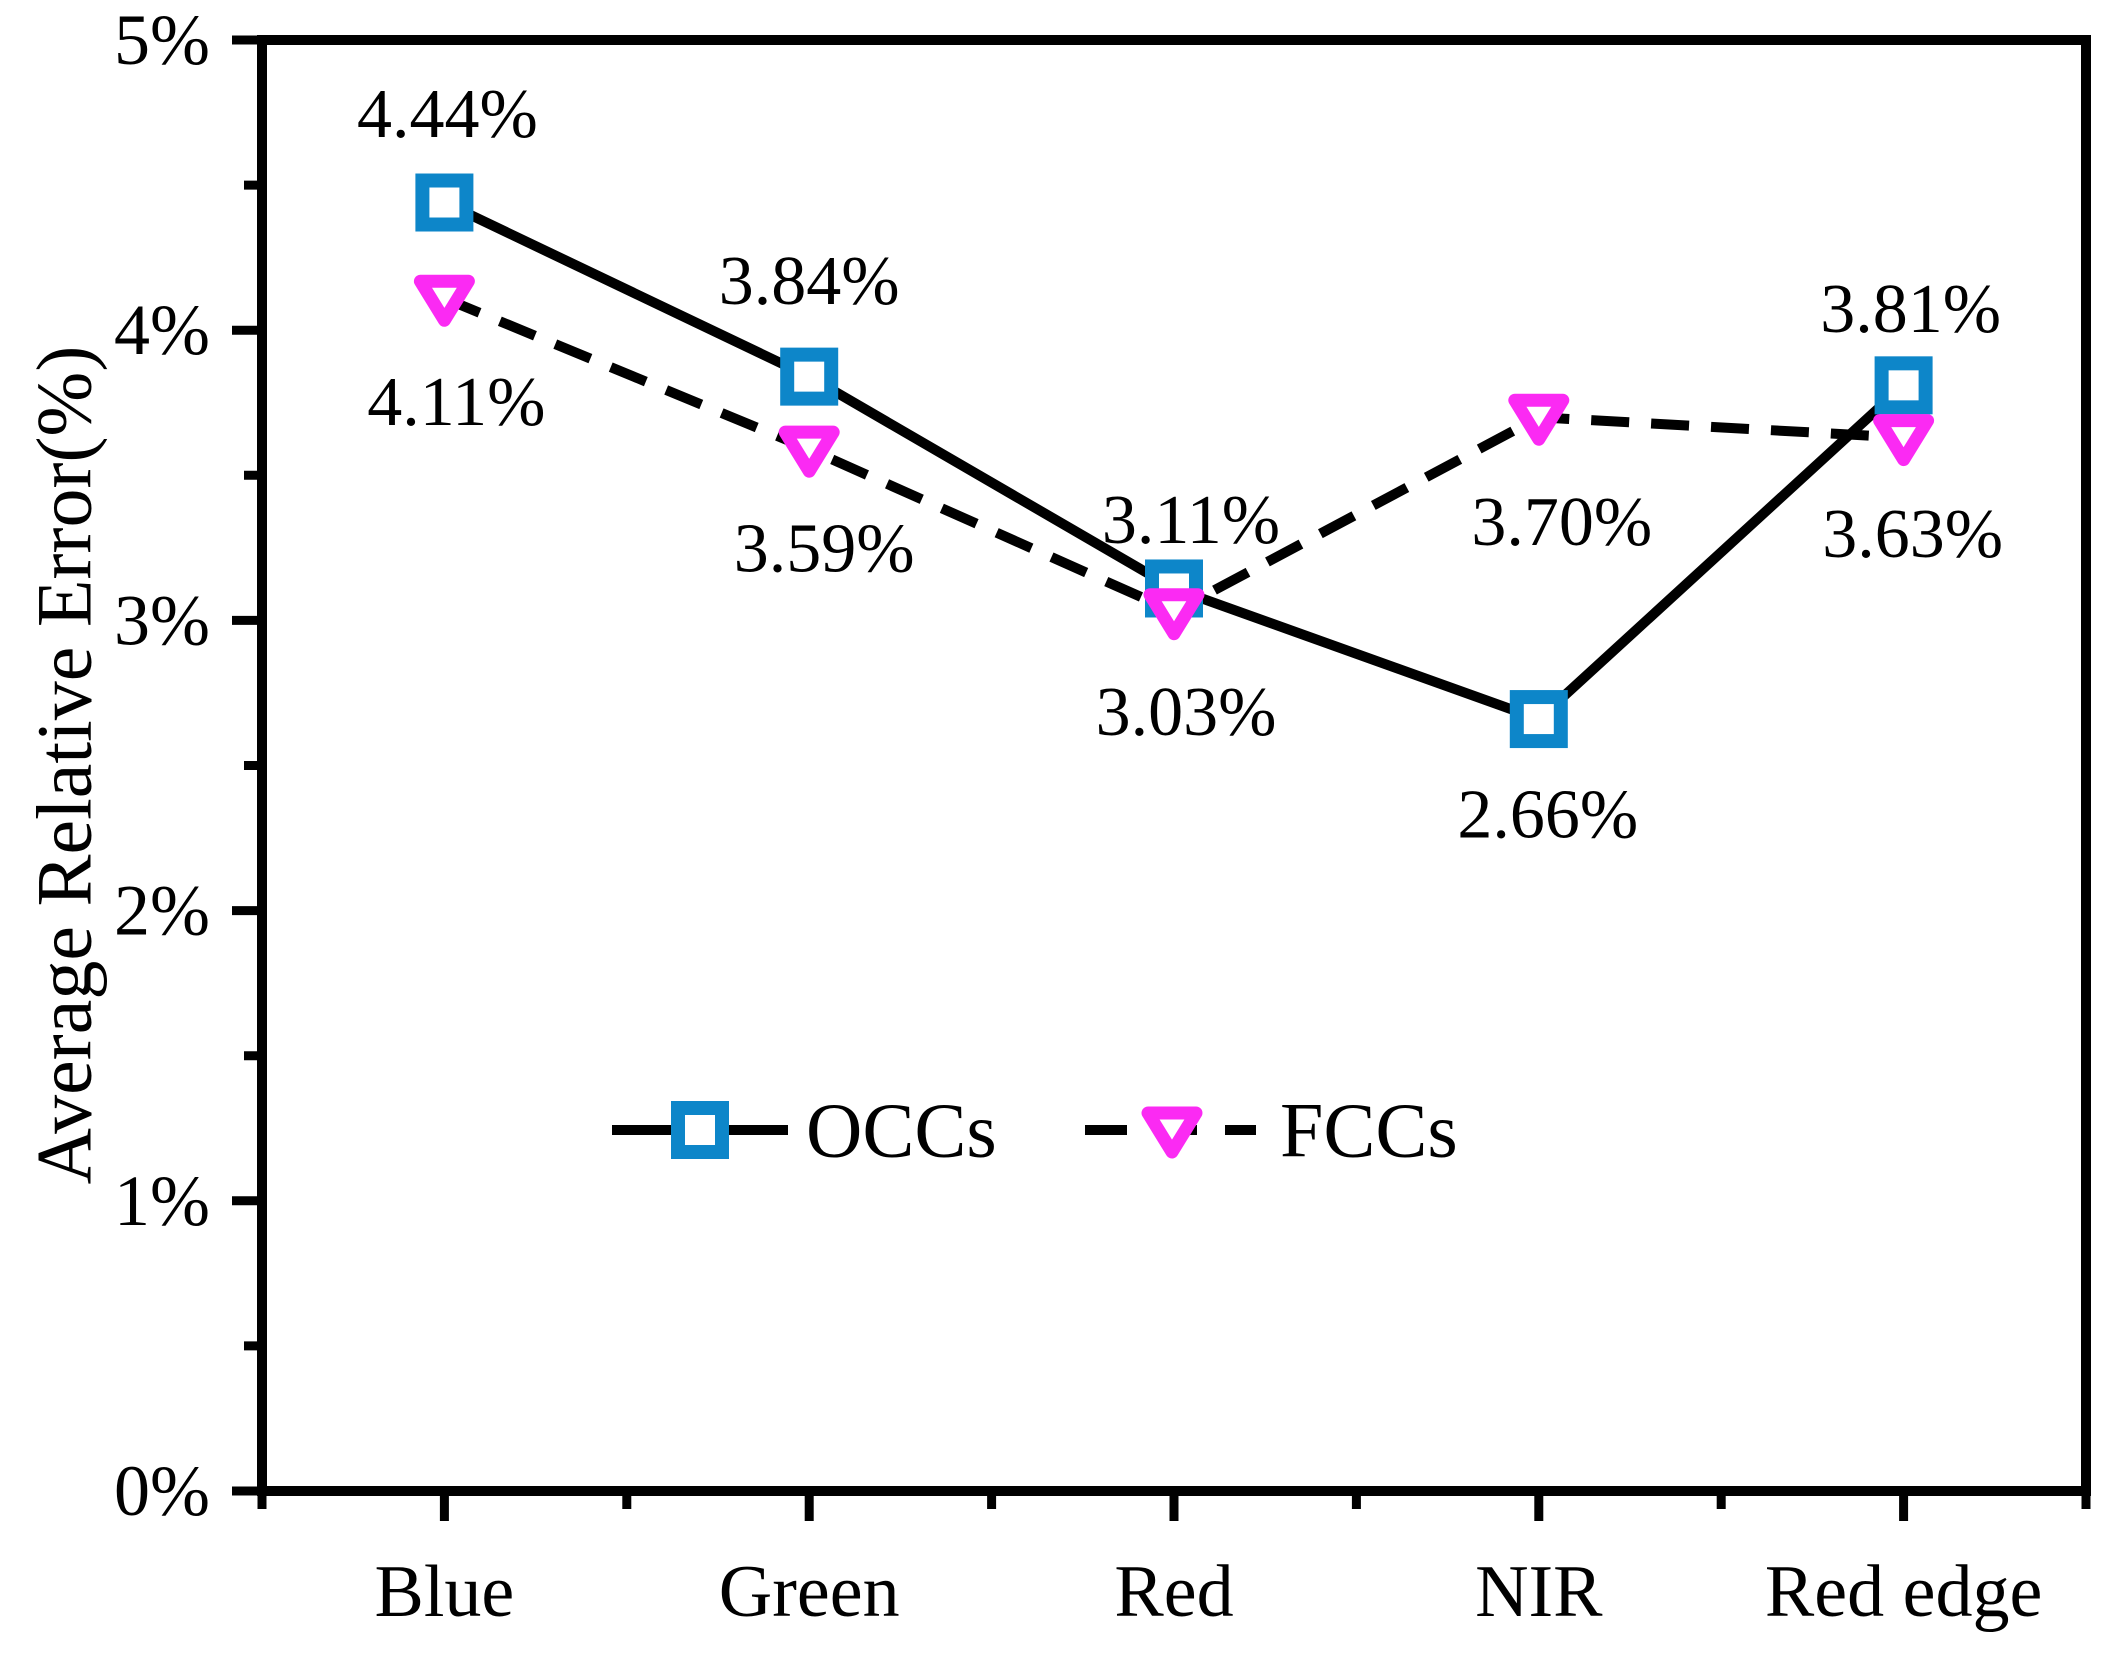 The image size is (2124, 1655). What do you see at coordinates (1561, 522) in the screenshot?
I see `data-label-fccs: 3.70%` at bounding box center [1561, 522].